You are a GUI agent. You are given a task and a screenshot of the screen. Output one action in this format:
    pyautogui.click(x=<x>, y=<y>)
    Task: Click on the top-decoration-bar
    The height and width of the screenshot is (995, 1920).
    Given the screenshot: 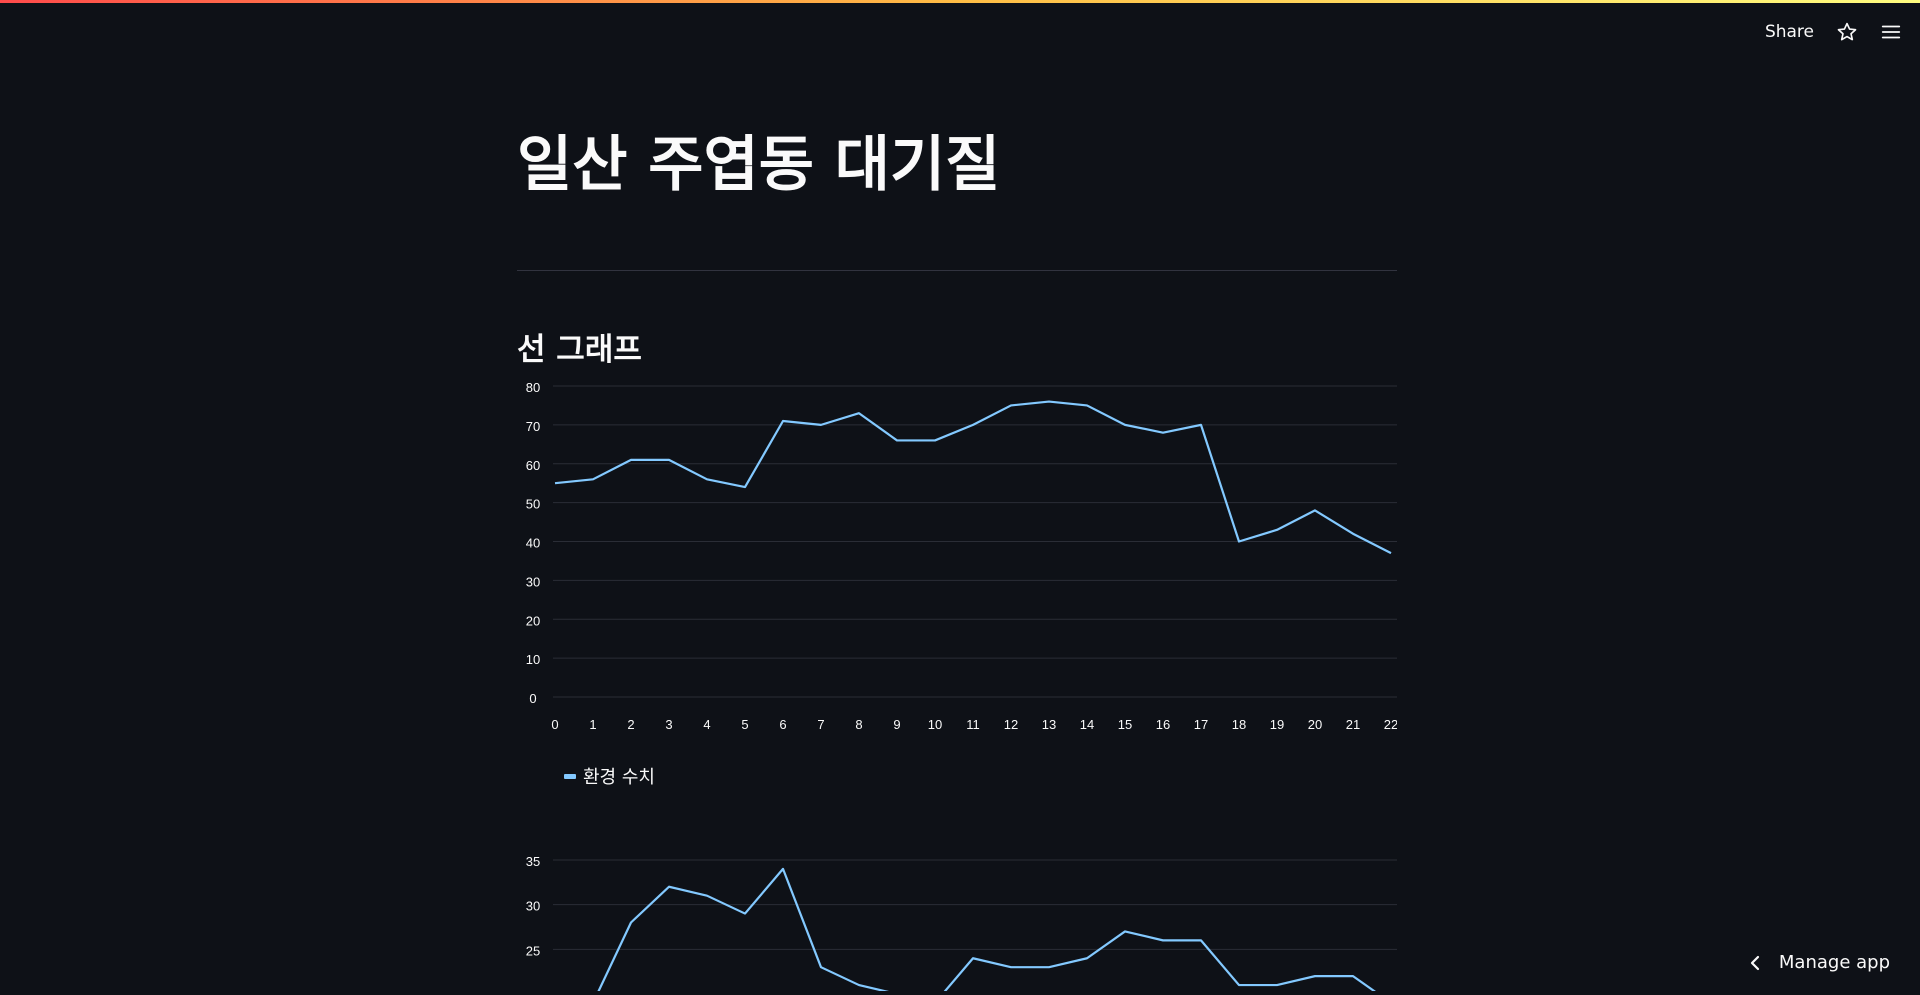 What is the action you would take?
    pyautogui.click(x=960, y=1)
    